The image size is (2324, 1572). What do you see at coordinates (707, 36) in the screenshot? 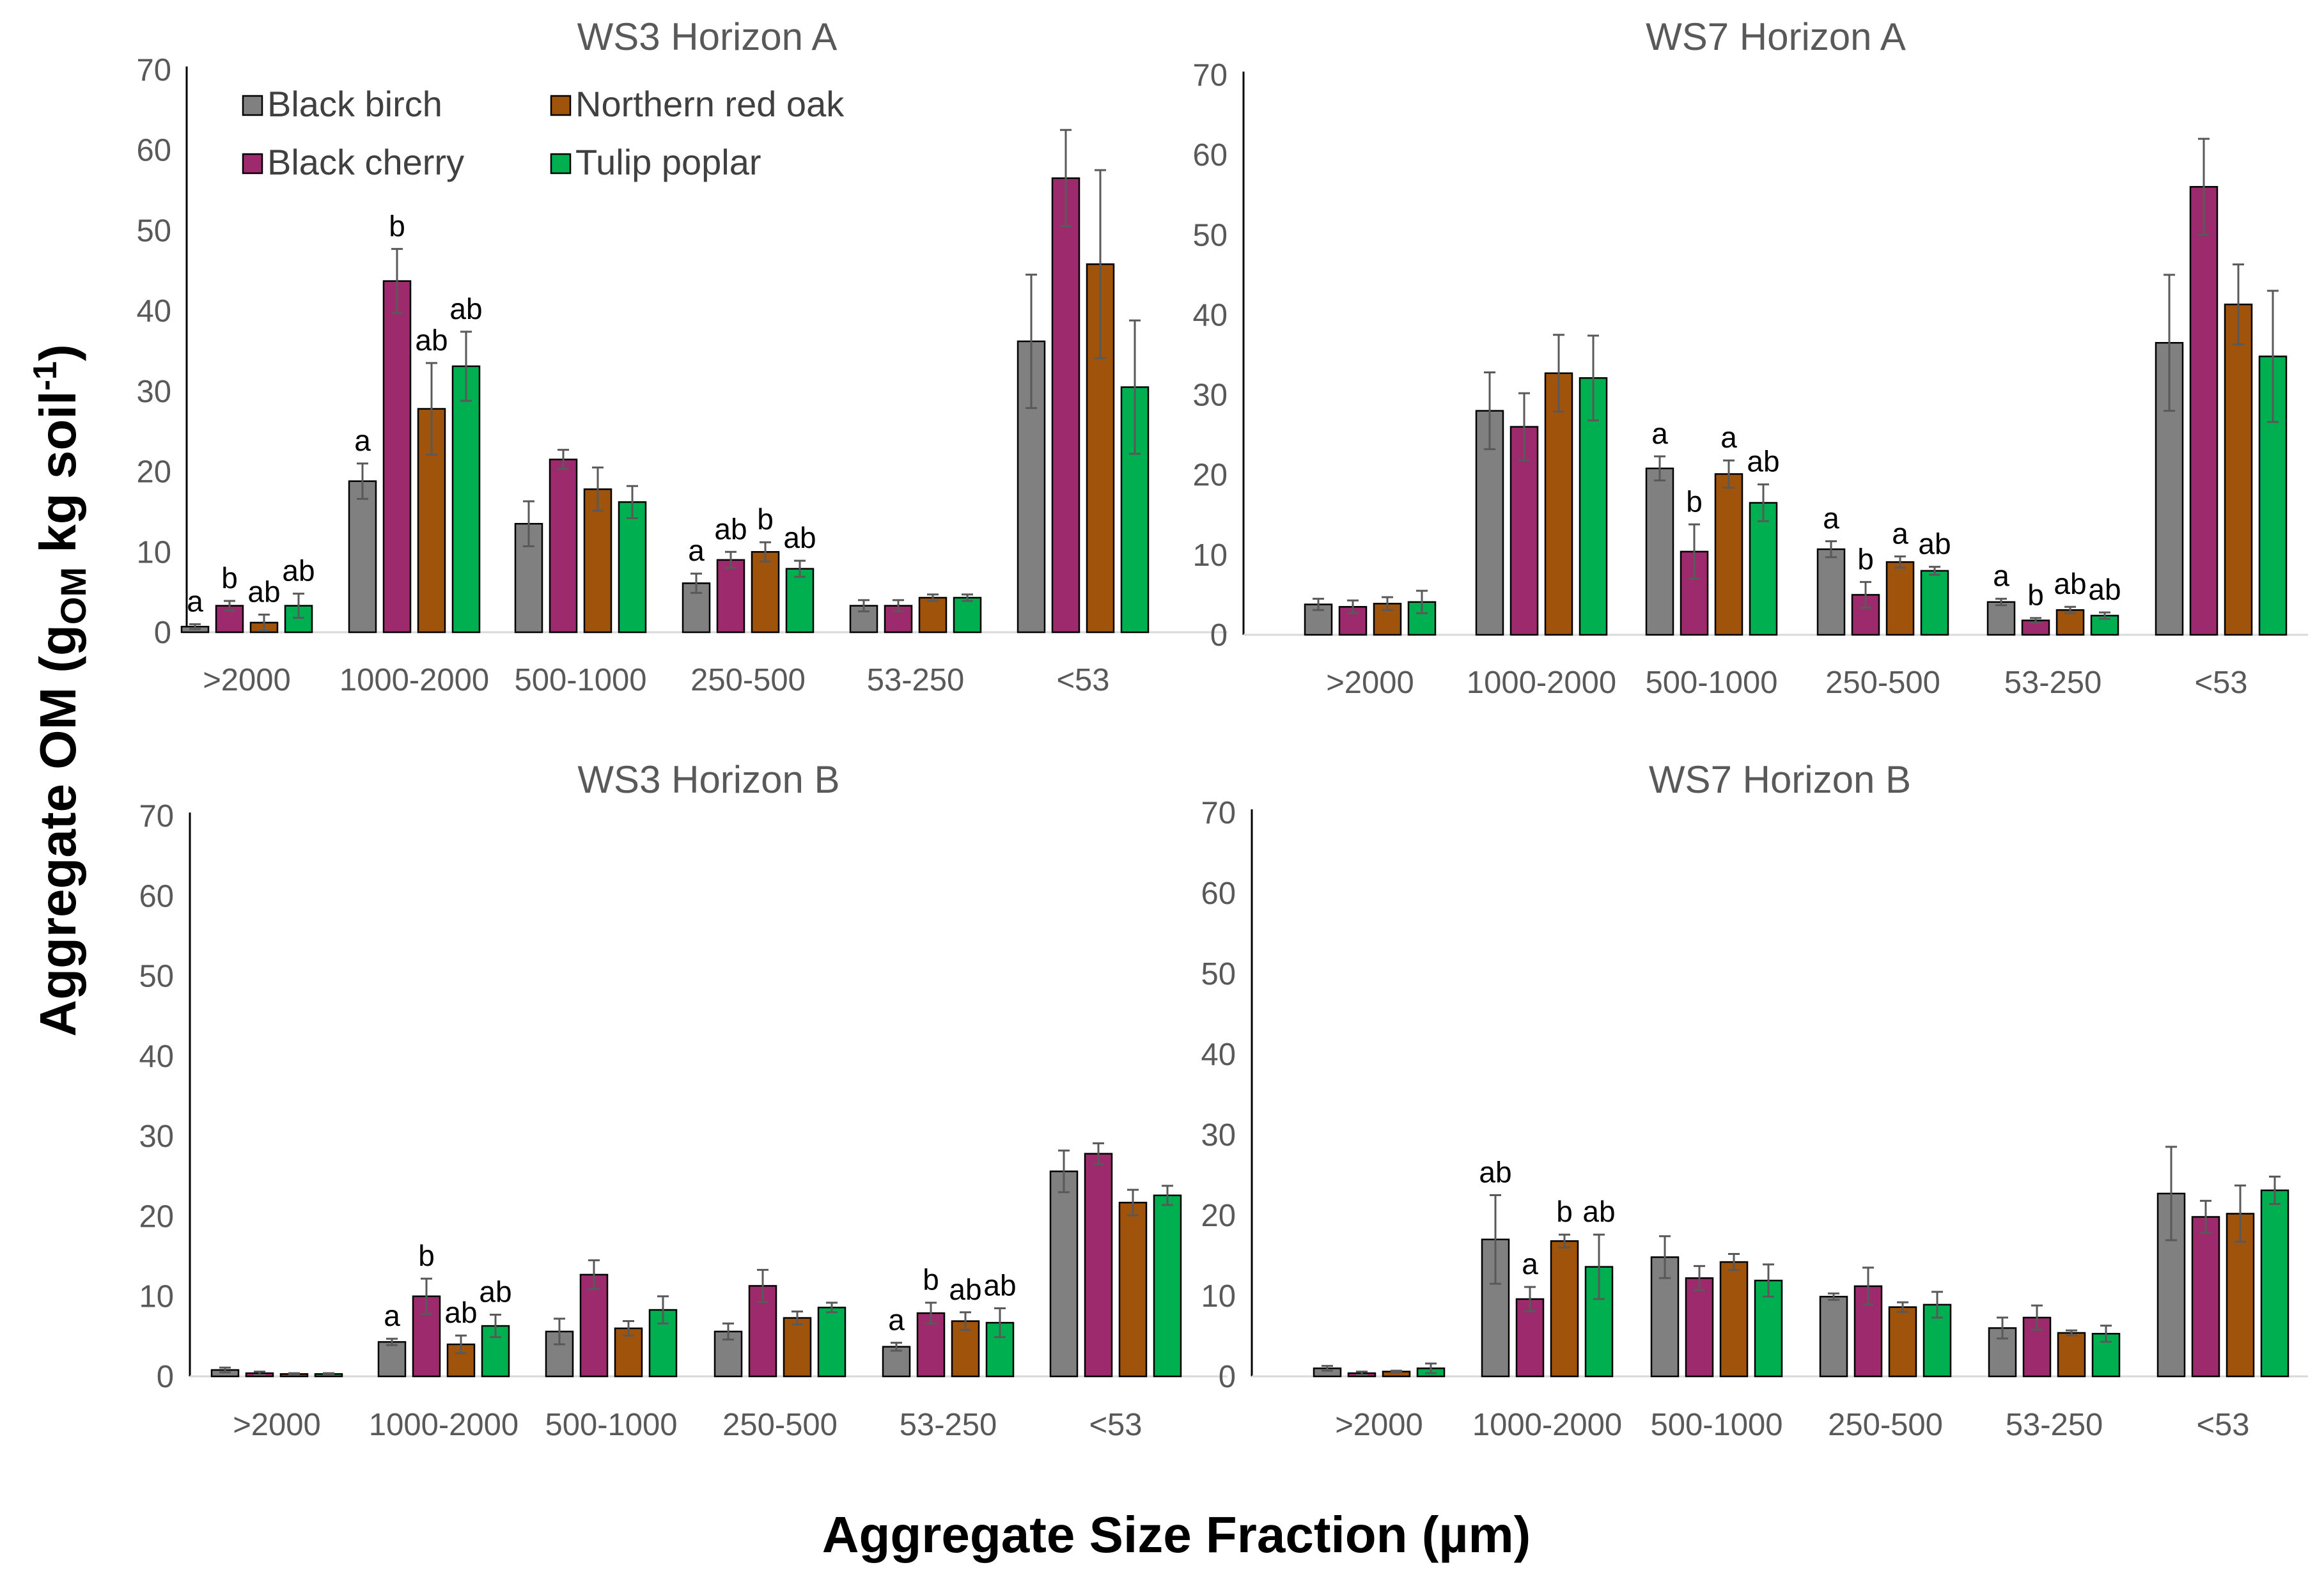
I see `panel-title: WS3 Horizon A` at bounding box center [707, 36].